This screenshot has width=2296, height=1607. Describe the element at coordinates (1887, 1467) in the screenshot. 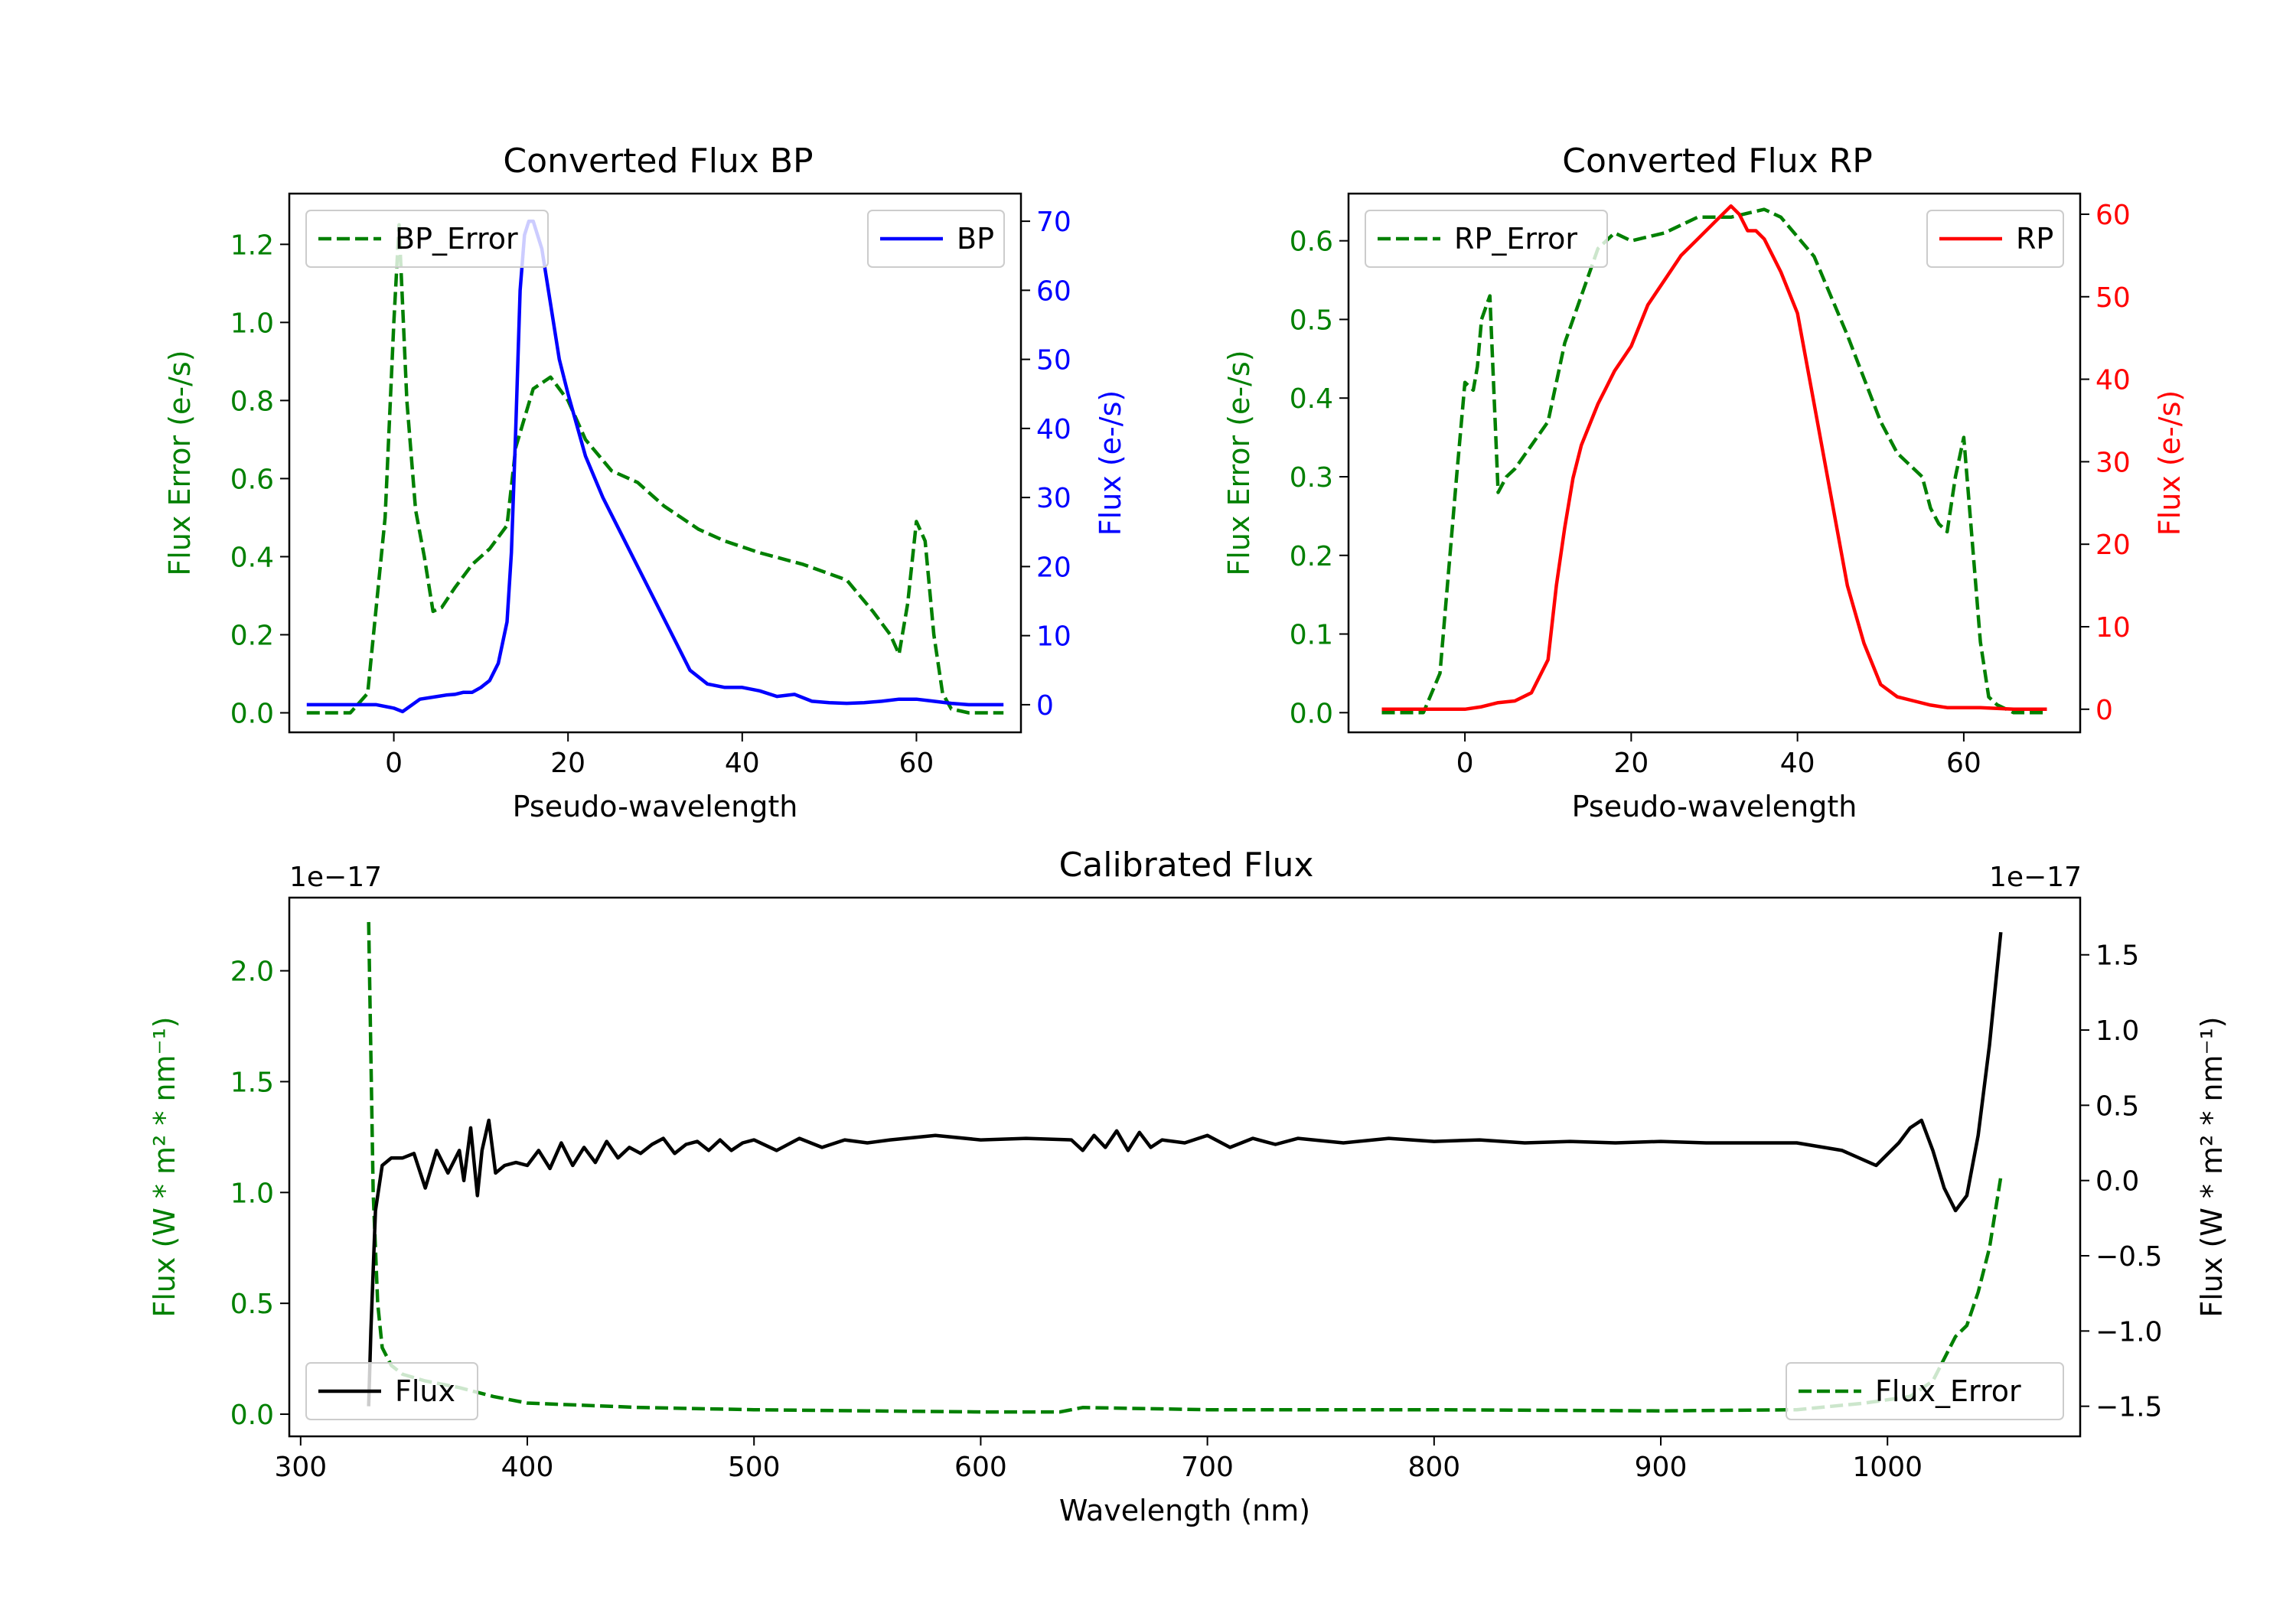

I see `cal-x-tick-label: 1000` at that location.